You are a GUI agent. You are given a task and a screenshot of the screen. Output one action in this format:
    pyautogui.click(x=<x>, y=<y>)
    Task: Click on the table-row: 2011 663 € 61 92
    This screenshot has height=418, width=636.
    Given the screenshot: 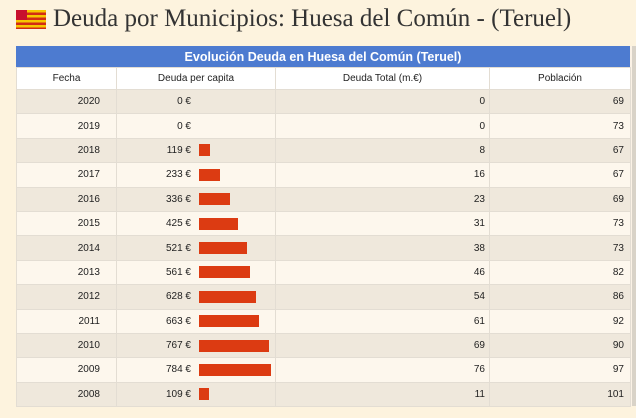 What is the action you would take?
    pyautogui.click(x=323, y=321)
    